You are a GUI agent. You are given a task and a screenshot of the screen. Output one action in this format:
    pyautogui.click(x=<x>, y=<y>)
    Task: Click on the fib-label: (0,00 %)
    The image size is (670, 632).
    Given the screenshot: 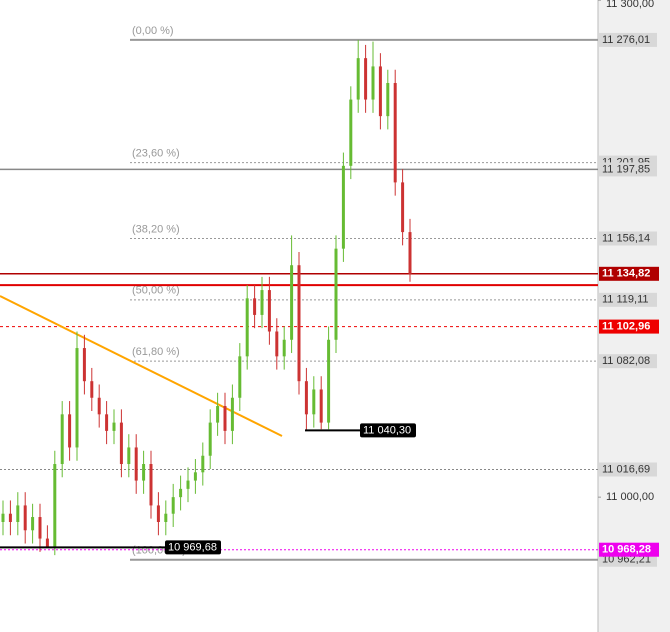 What is the action you would take?
    pyautogui.click(x=153, y=31)
    